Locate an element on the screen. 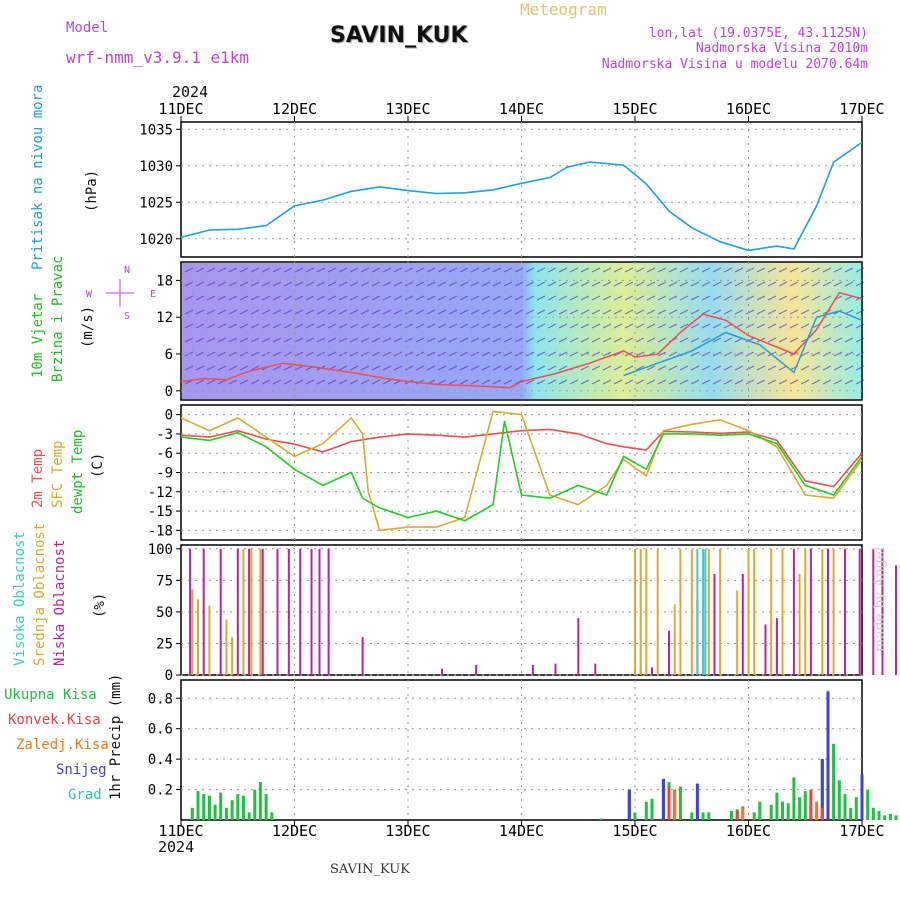 The height and width of the screenshot is (900, 900). temp-label-3: dewpt Temp is located at coordinates (78, 471).